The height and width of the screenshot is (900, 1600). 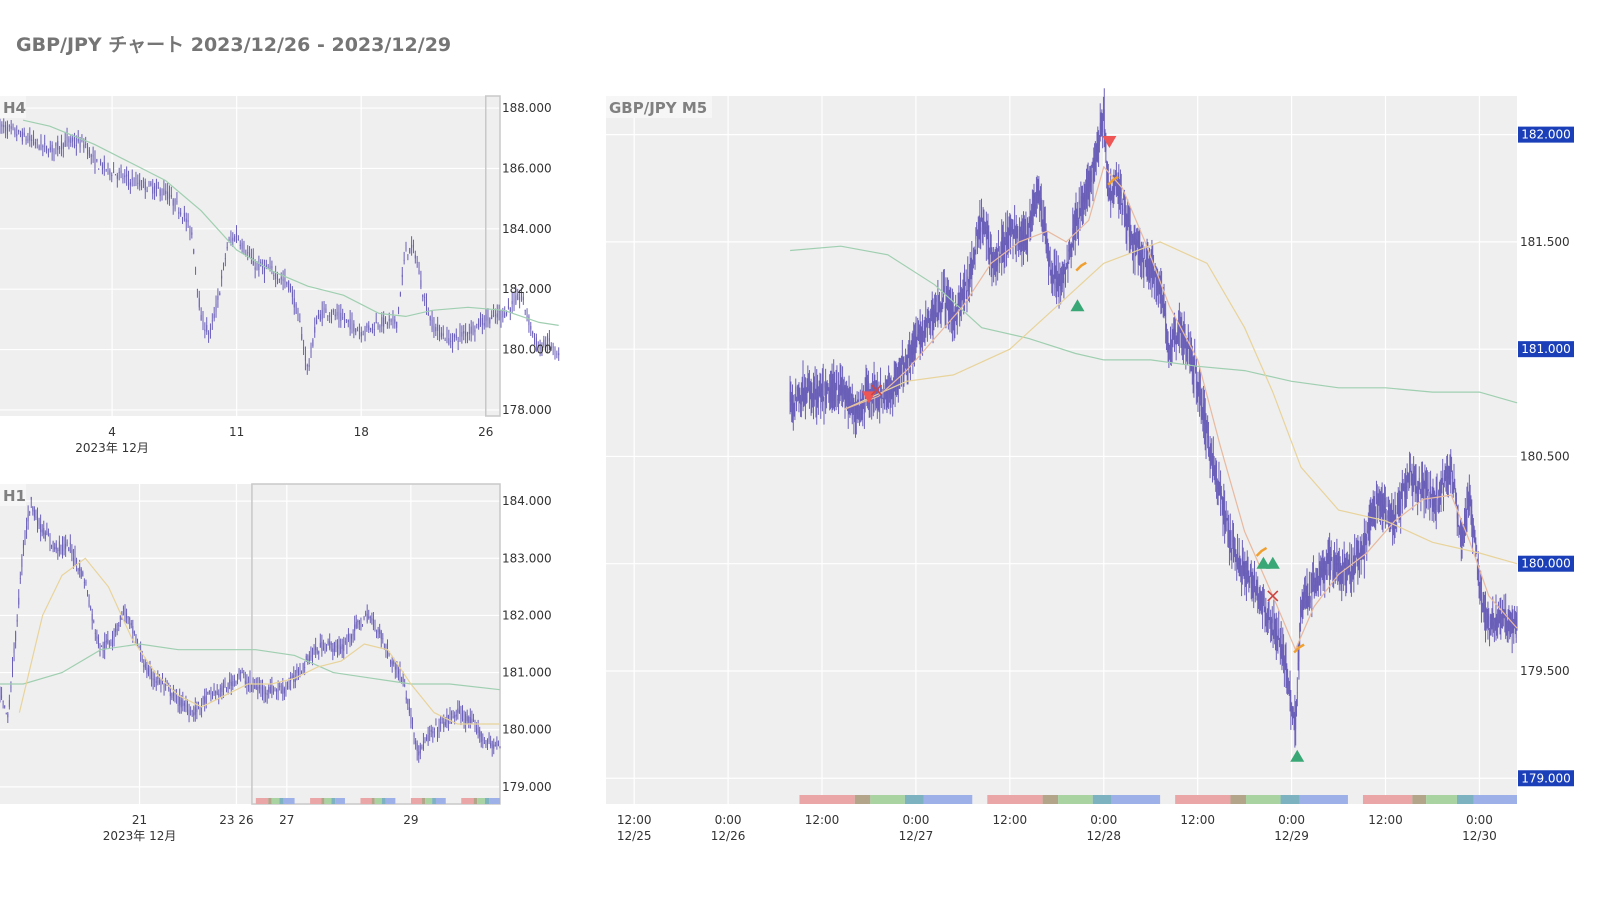 I want to click on panel-label-bg, so click(x=13, y=107).